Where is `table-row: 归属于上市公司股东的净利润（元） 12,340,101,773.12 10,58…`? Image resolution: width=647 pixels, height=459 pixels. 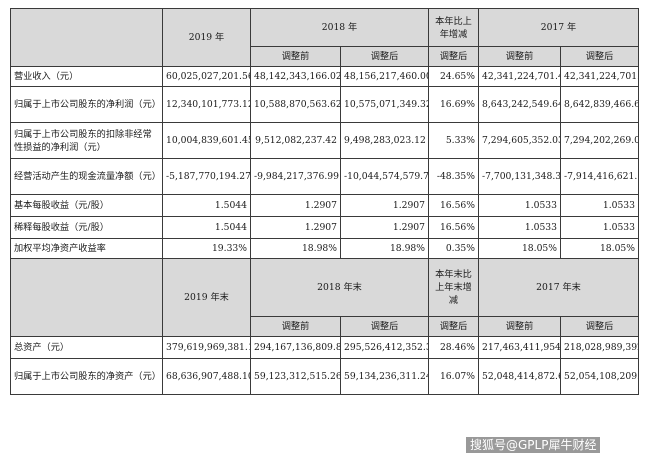
table-row: 归属于上市公司股东的净利润（元） 12,340,101,773.12 10,58… is located at coordinates (324, 104).